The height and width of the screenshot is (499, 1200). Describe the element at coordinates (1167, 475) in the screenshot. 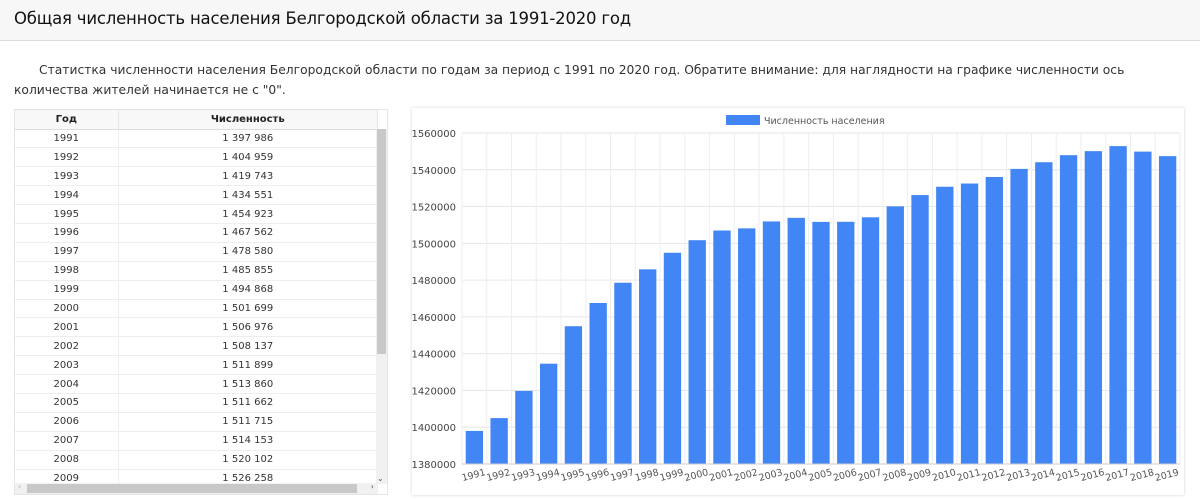

I see `x-tick-label: 2019` at that location.